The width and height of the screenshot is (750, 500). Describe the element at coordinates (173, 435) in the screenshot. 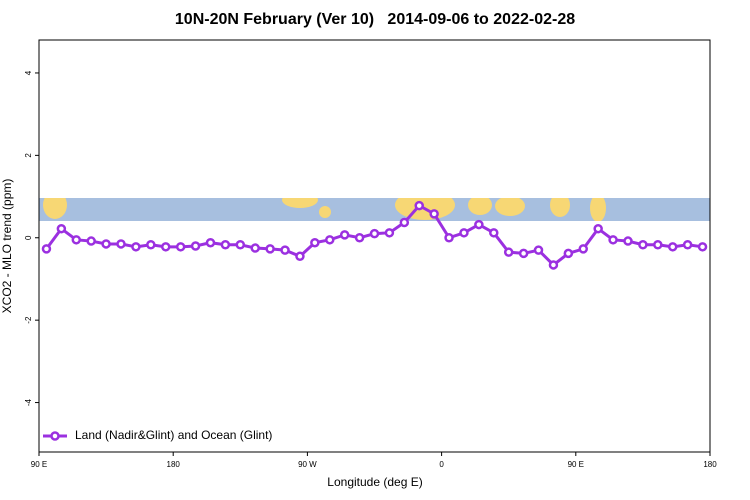

I see `legend-label: Land (Nadir&Glint) and Ocean (Glint)` at that location.